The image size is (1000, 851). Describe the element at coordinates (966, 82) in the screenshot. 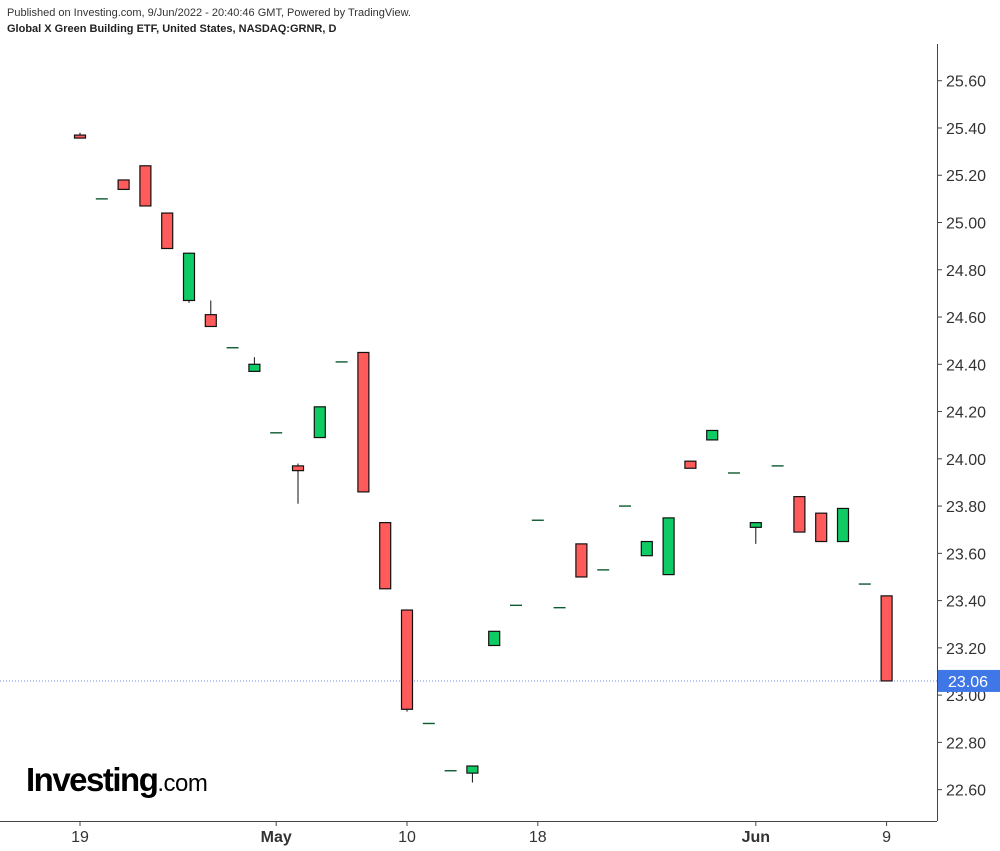

I see `y-tick-label: 25.60` at that location.